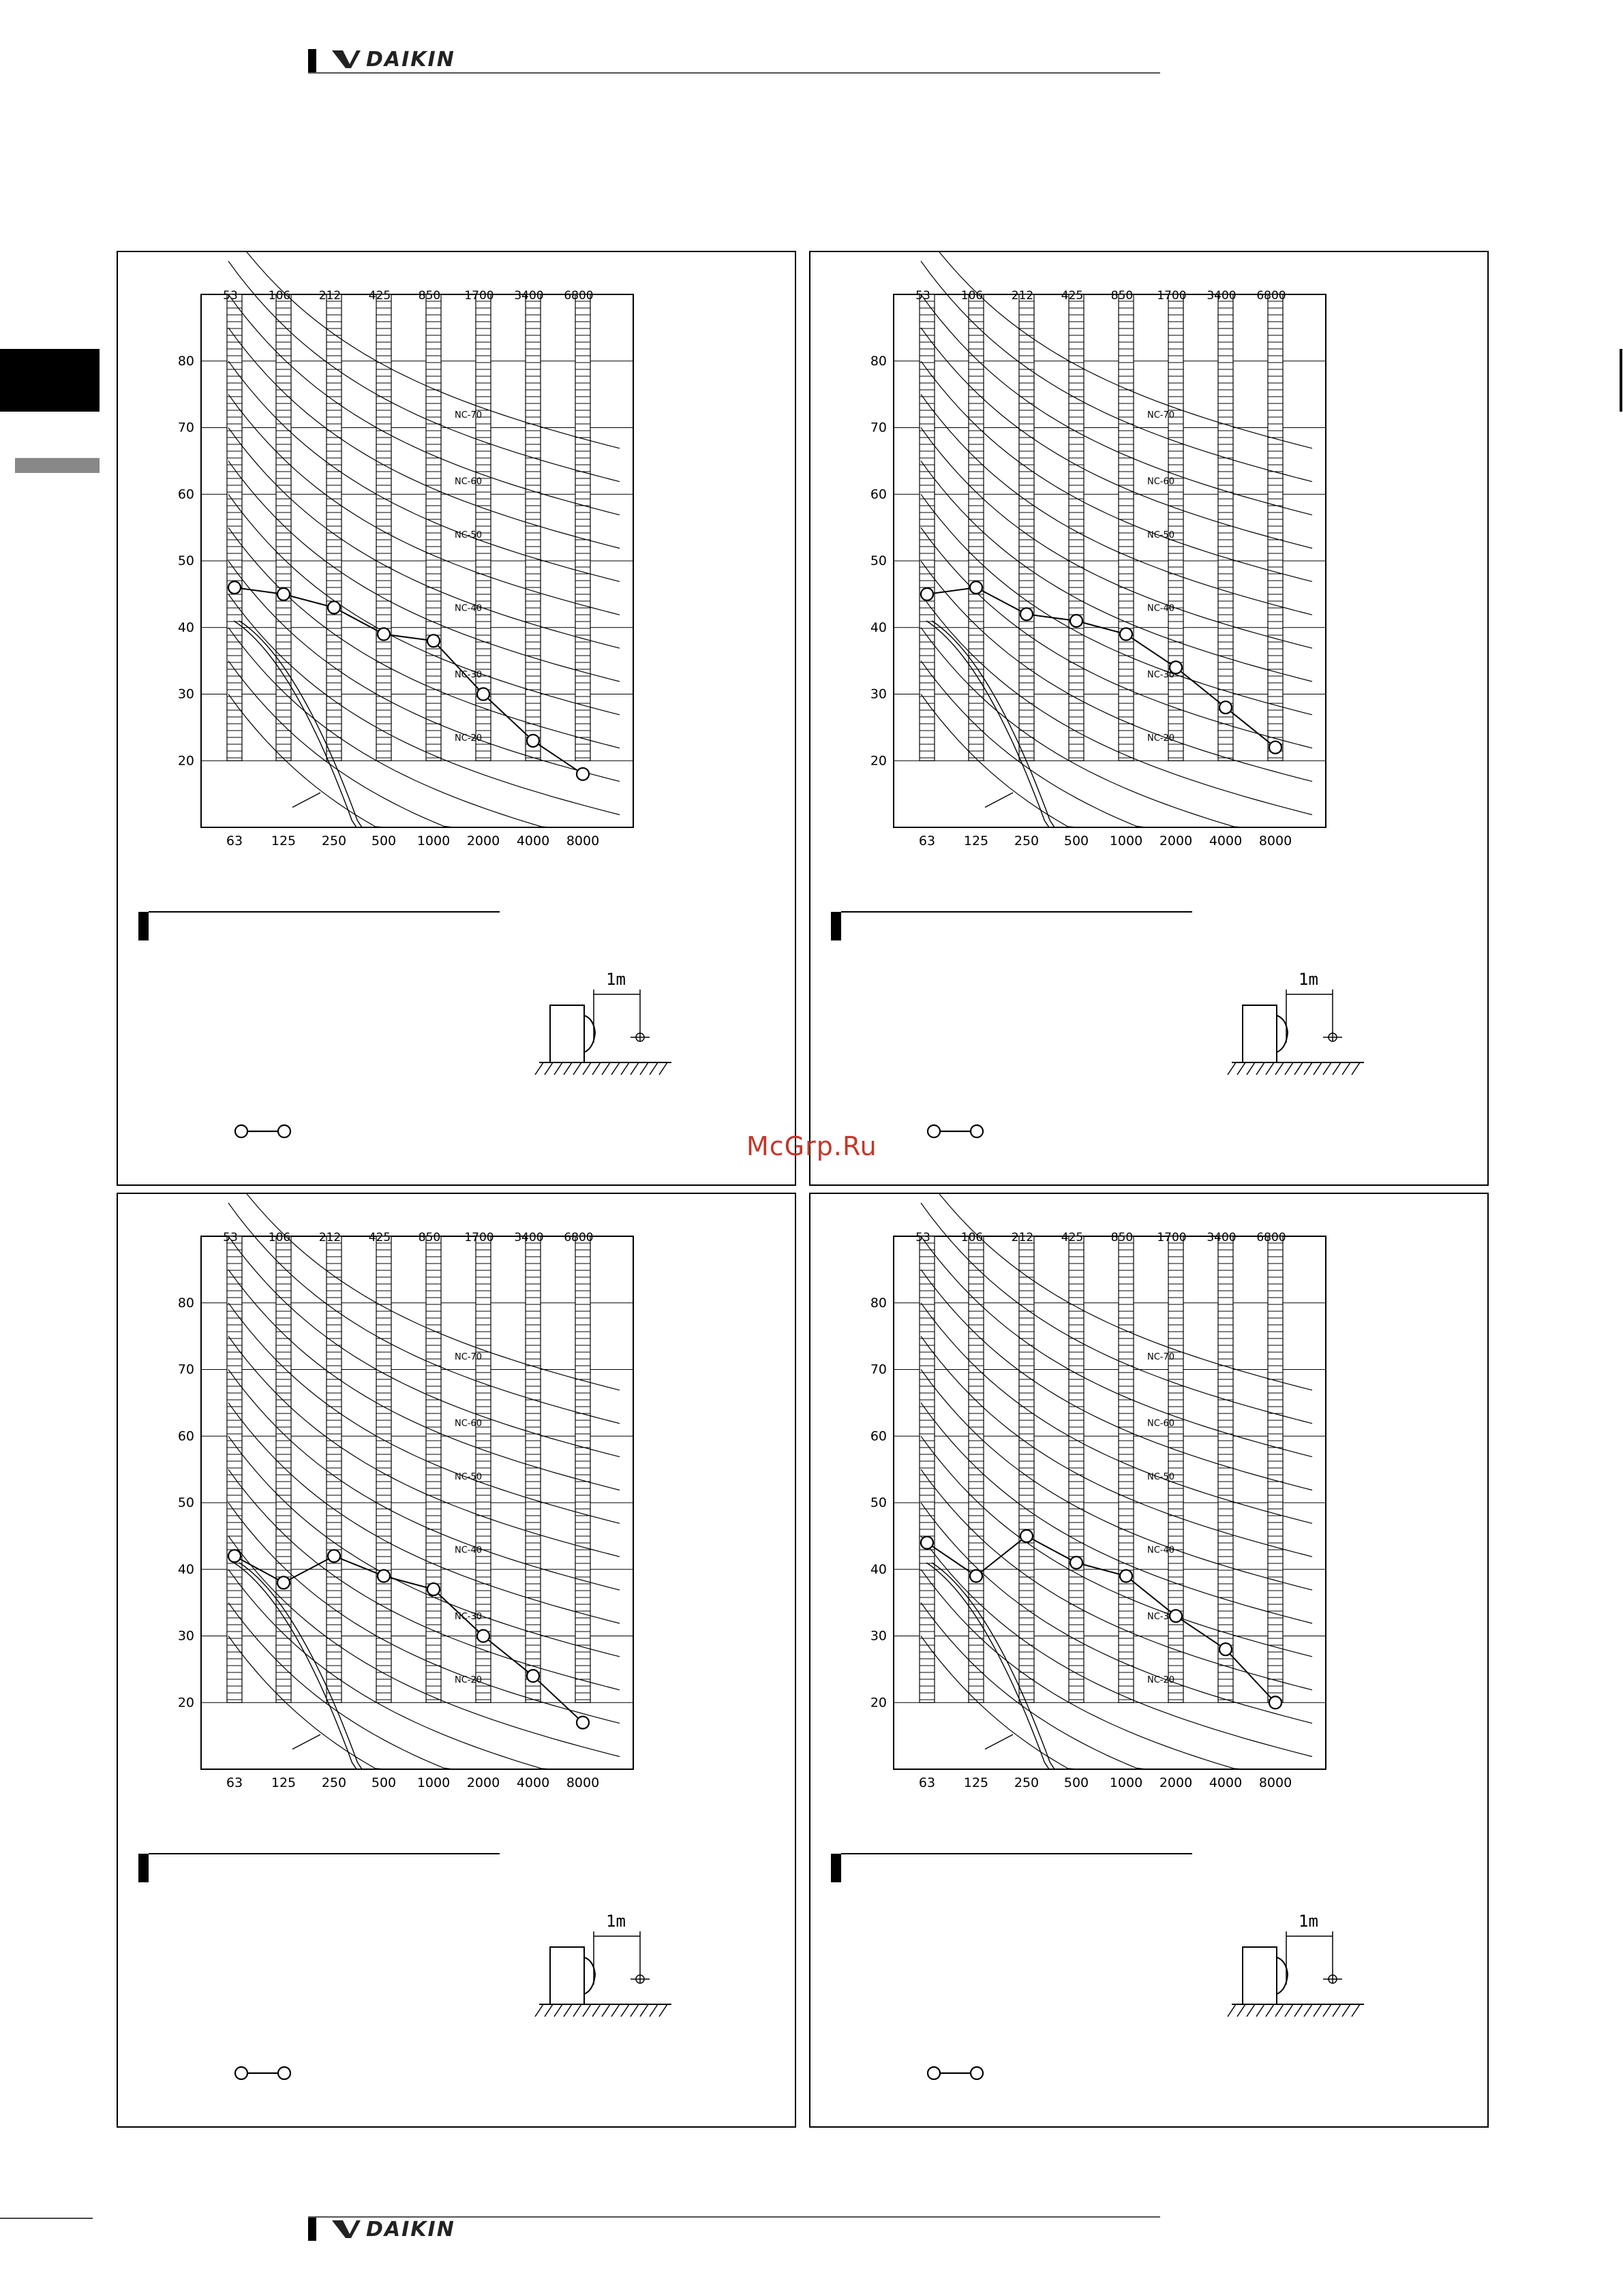 The image size is (1623, 2296). What do you see at coordinates (602, 1022) in the screenshot?
I see `measurement-diagram: 1m` at bounding box center [602, 1022].